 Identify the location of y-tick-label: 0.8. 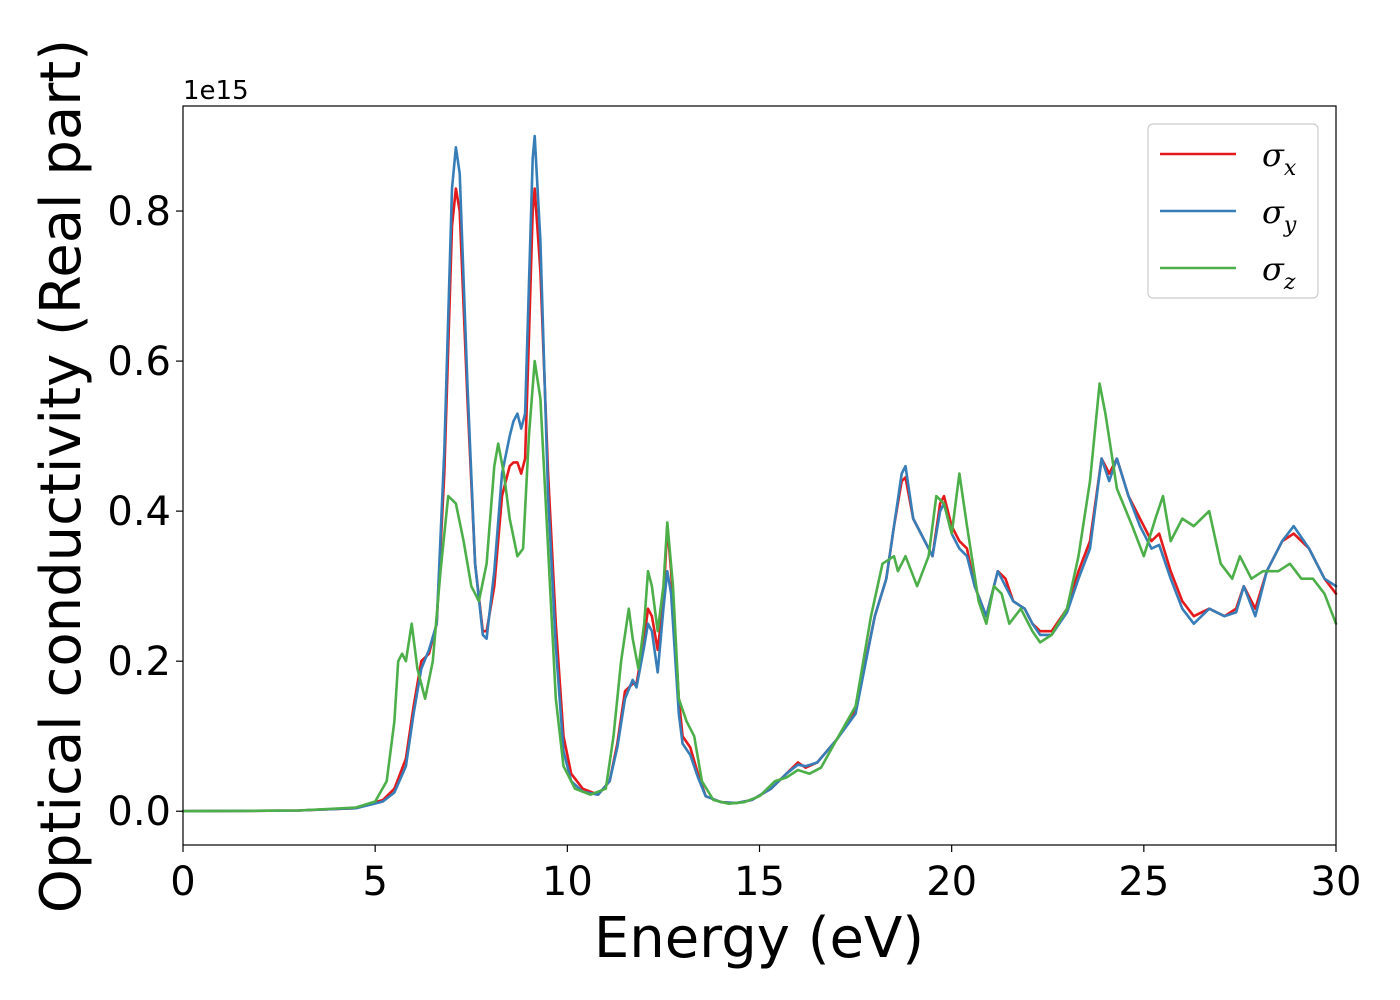
(139, 212).